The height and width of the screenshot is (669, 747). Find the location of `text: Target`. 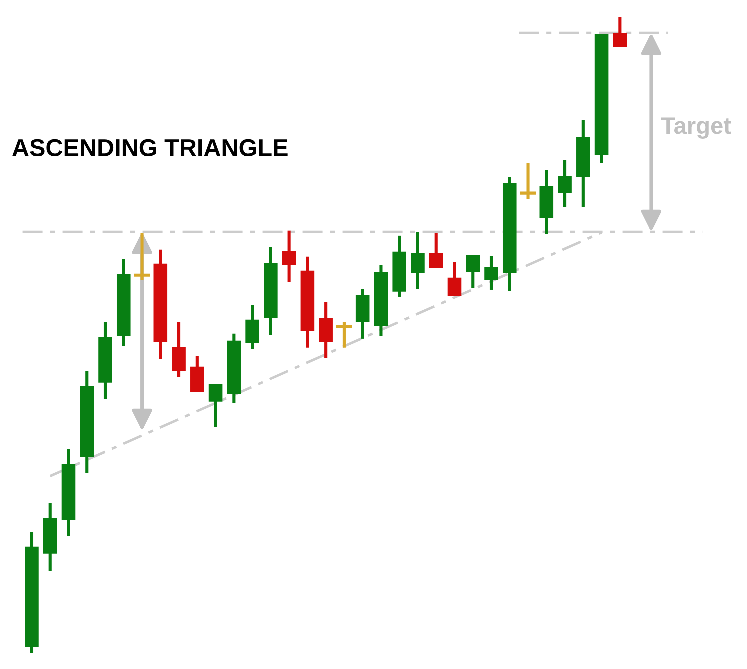

text: Target is located at coordinates (696, 129).